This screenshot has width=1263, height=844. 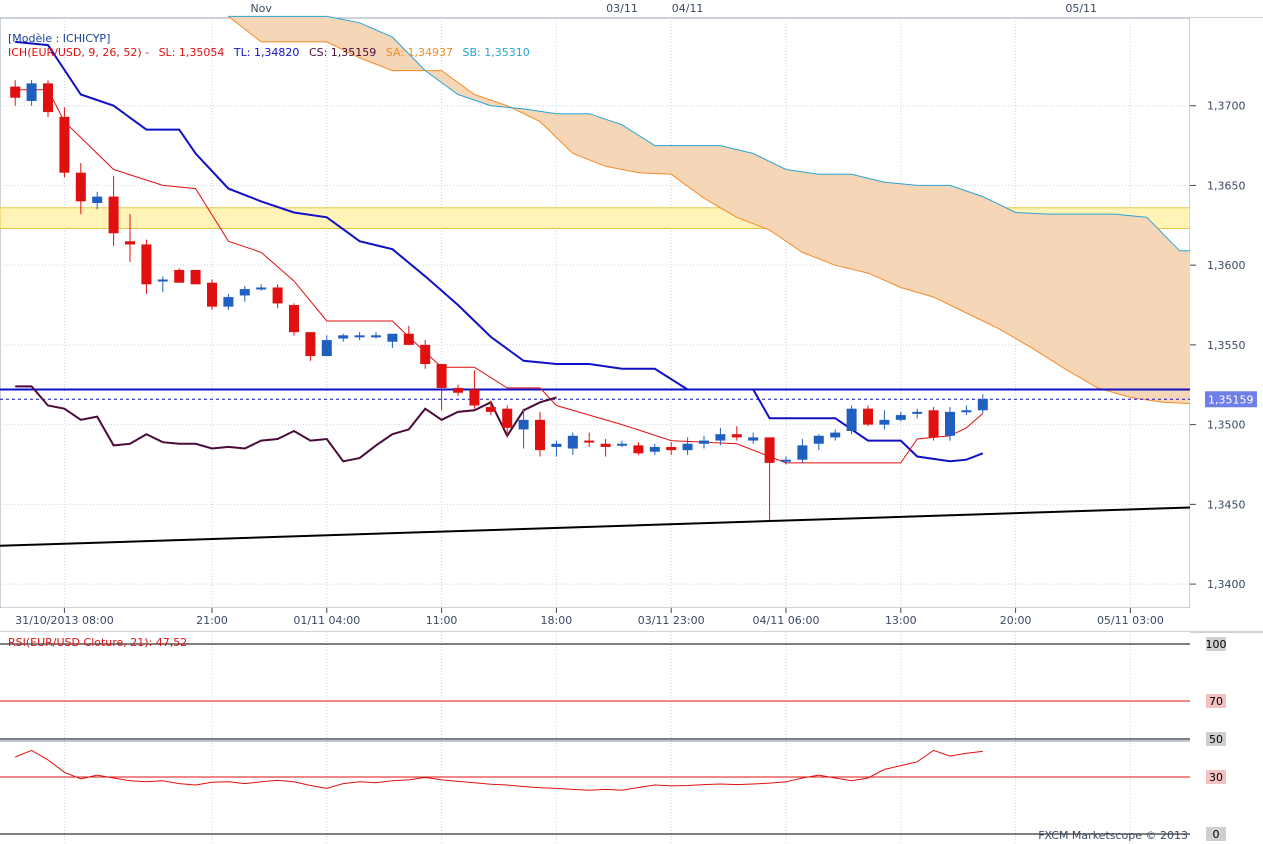 What do you see at coordinates (59, 38) in the screenshot?
I see `model-label: [Modèle : ICHICYP]` at bounding box center [59, 38].